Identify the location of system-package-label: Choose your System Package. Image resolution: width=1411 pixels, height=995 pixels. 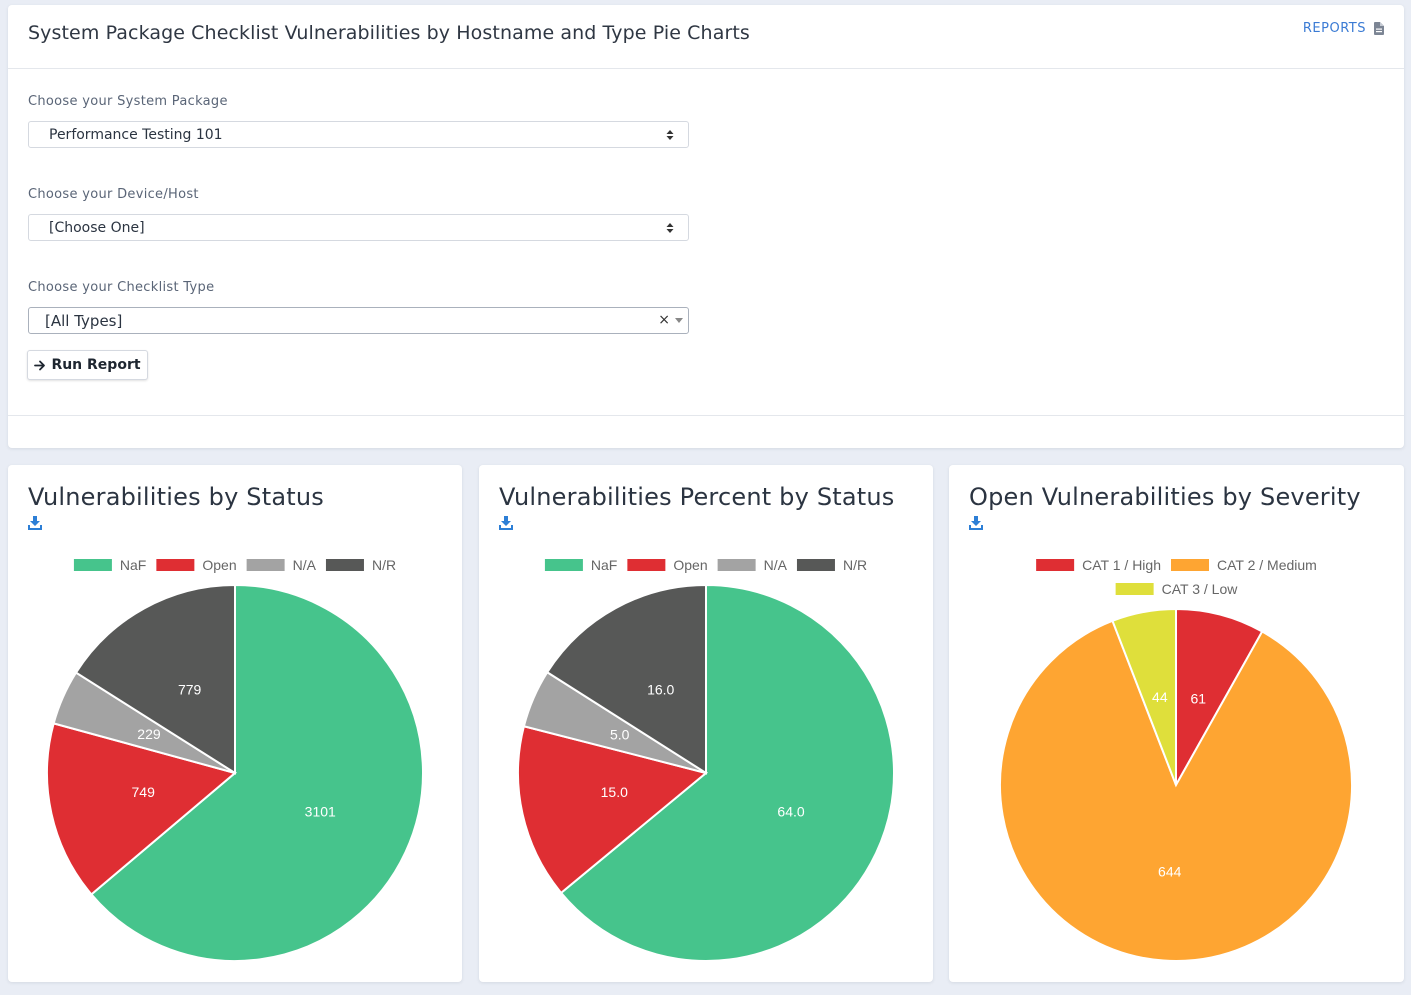
(128, 101).